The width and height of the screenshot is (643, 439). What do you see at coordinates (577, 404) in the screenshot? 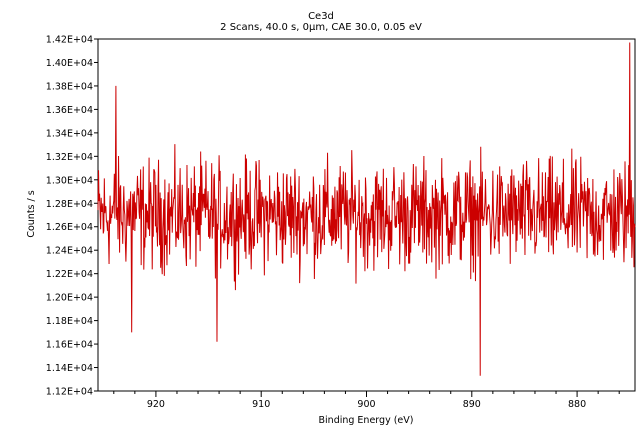
I see `x-tick-label: 880` at bounding box center [577, 404].